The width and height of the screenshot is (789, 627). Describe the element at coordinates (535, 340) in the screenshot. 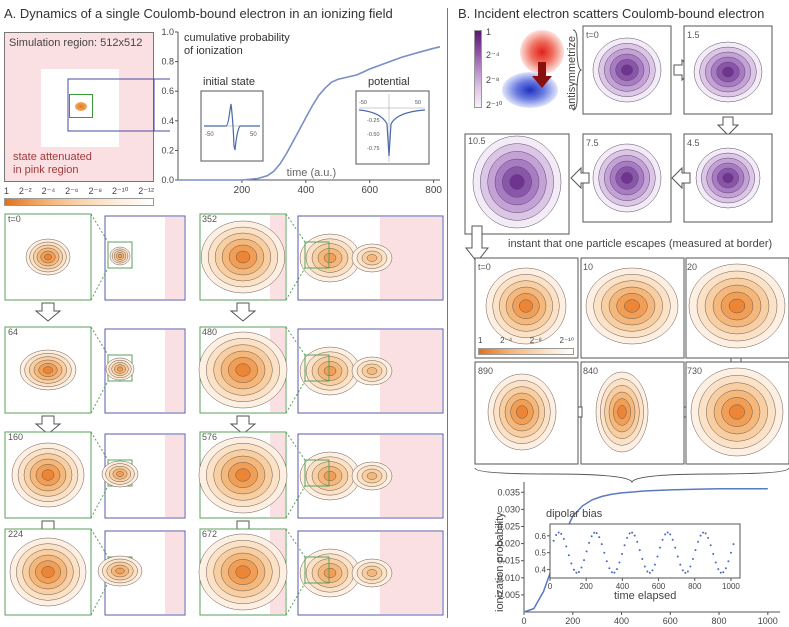

I see `cbar-c-label-2: 2⁻⁸` at that location.